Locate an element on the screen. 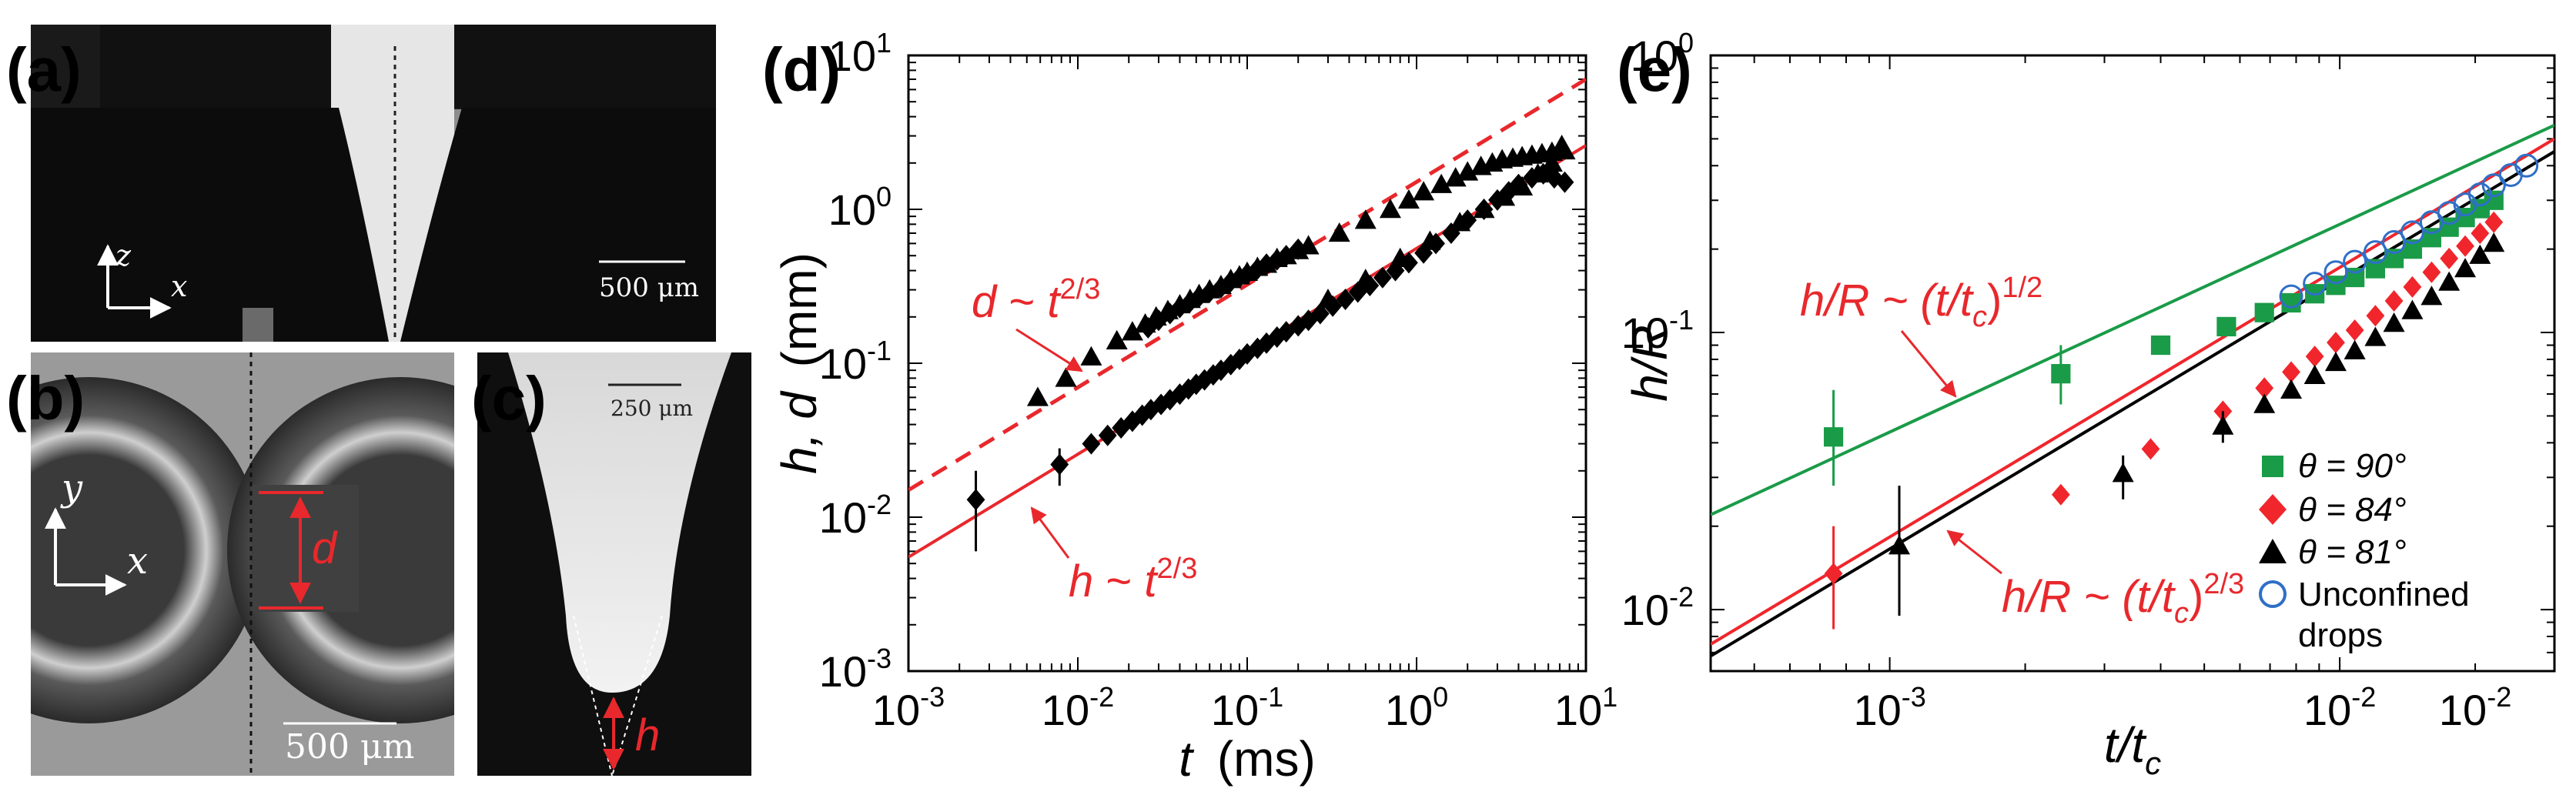  x-axis-title-d: t (ms) is located at coordinates (1247, 759).